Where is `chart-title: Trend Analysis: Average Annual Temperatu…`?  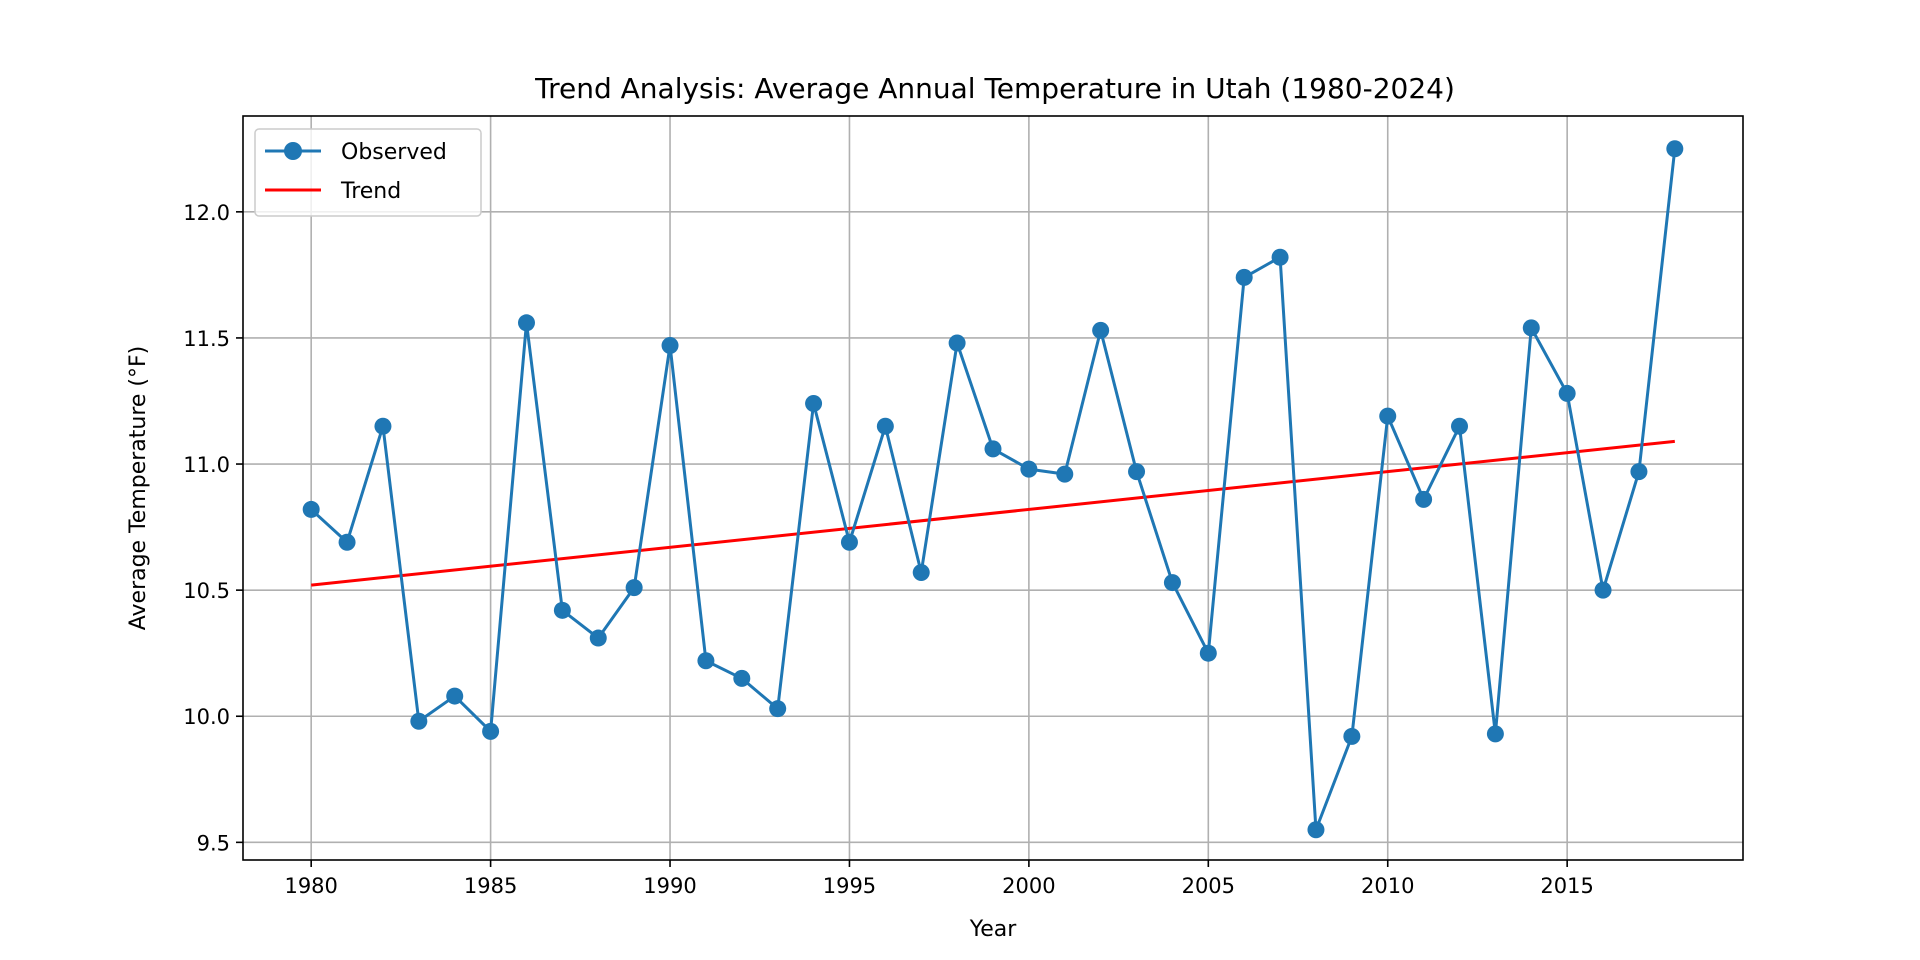
chart-title: Trend Analysis: Average Annual Temperatu… is located at coordinates (994, 88).